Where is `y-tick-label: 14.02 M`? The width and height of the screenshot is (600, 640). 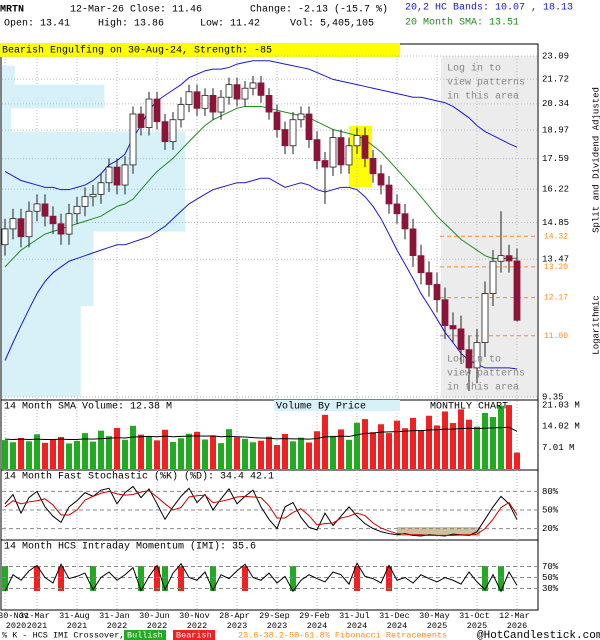
y-tick-label: 14.02 M is located at coordinates (561, 427).